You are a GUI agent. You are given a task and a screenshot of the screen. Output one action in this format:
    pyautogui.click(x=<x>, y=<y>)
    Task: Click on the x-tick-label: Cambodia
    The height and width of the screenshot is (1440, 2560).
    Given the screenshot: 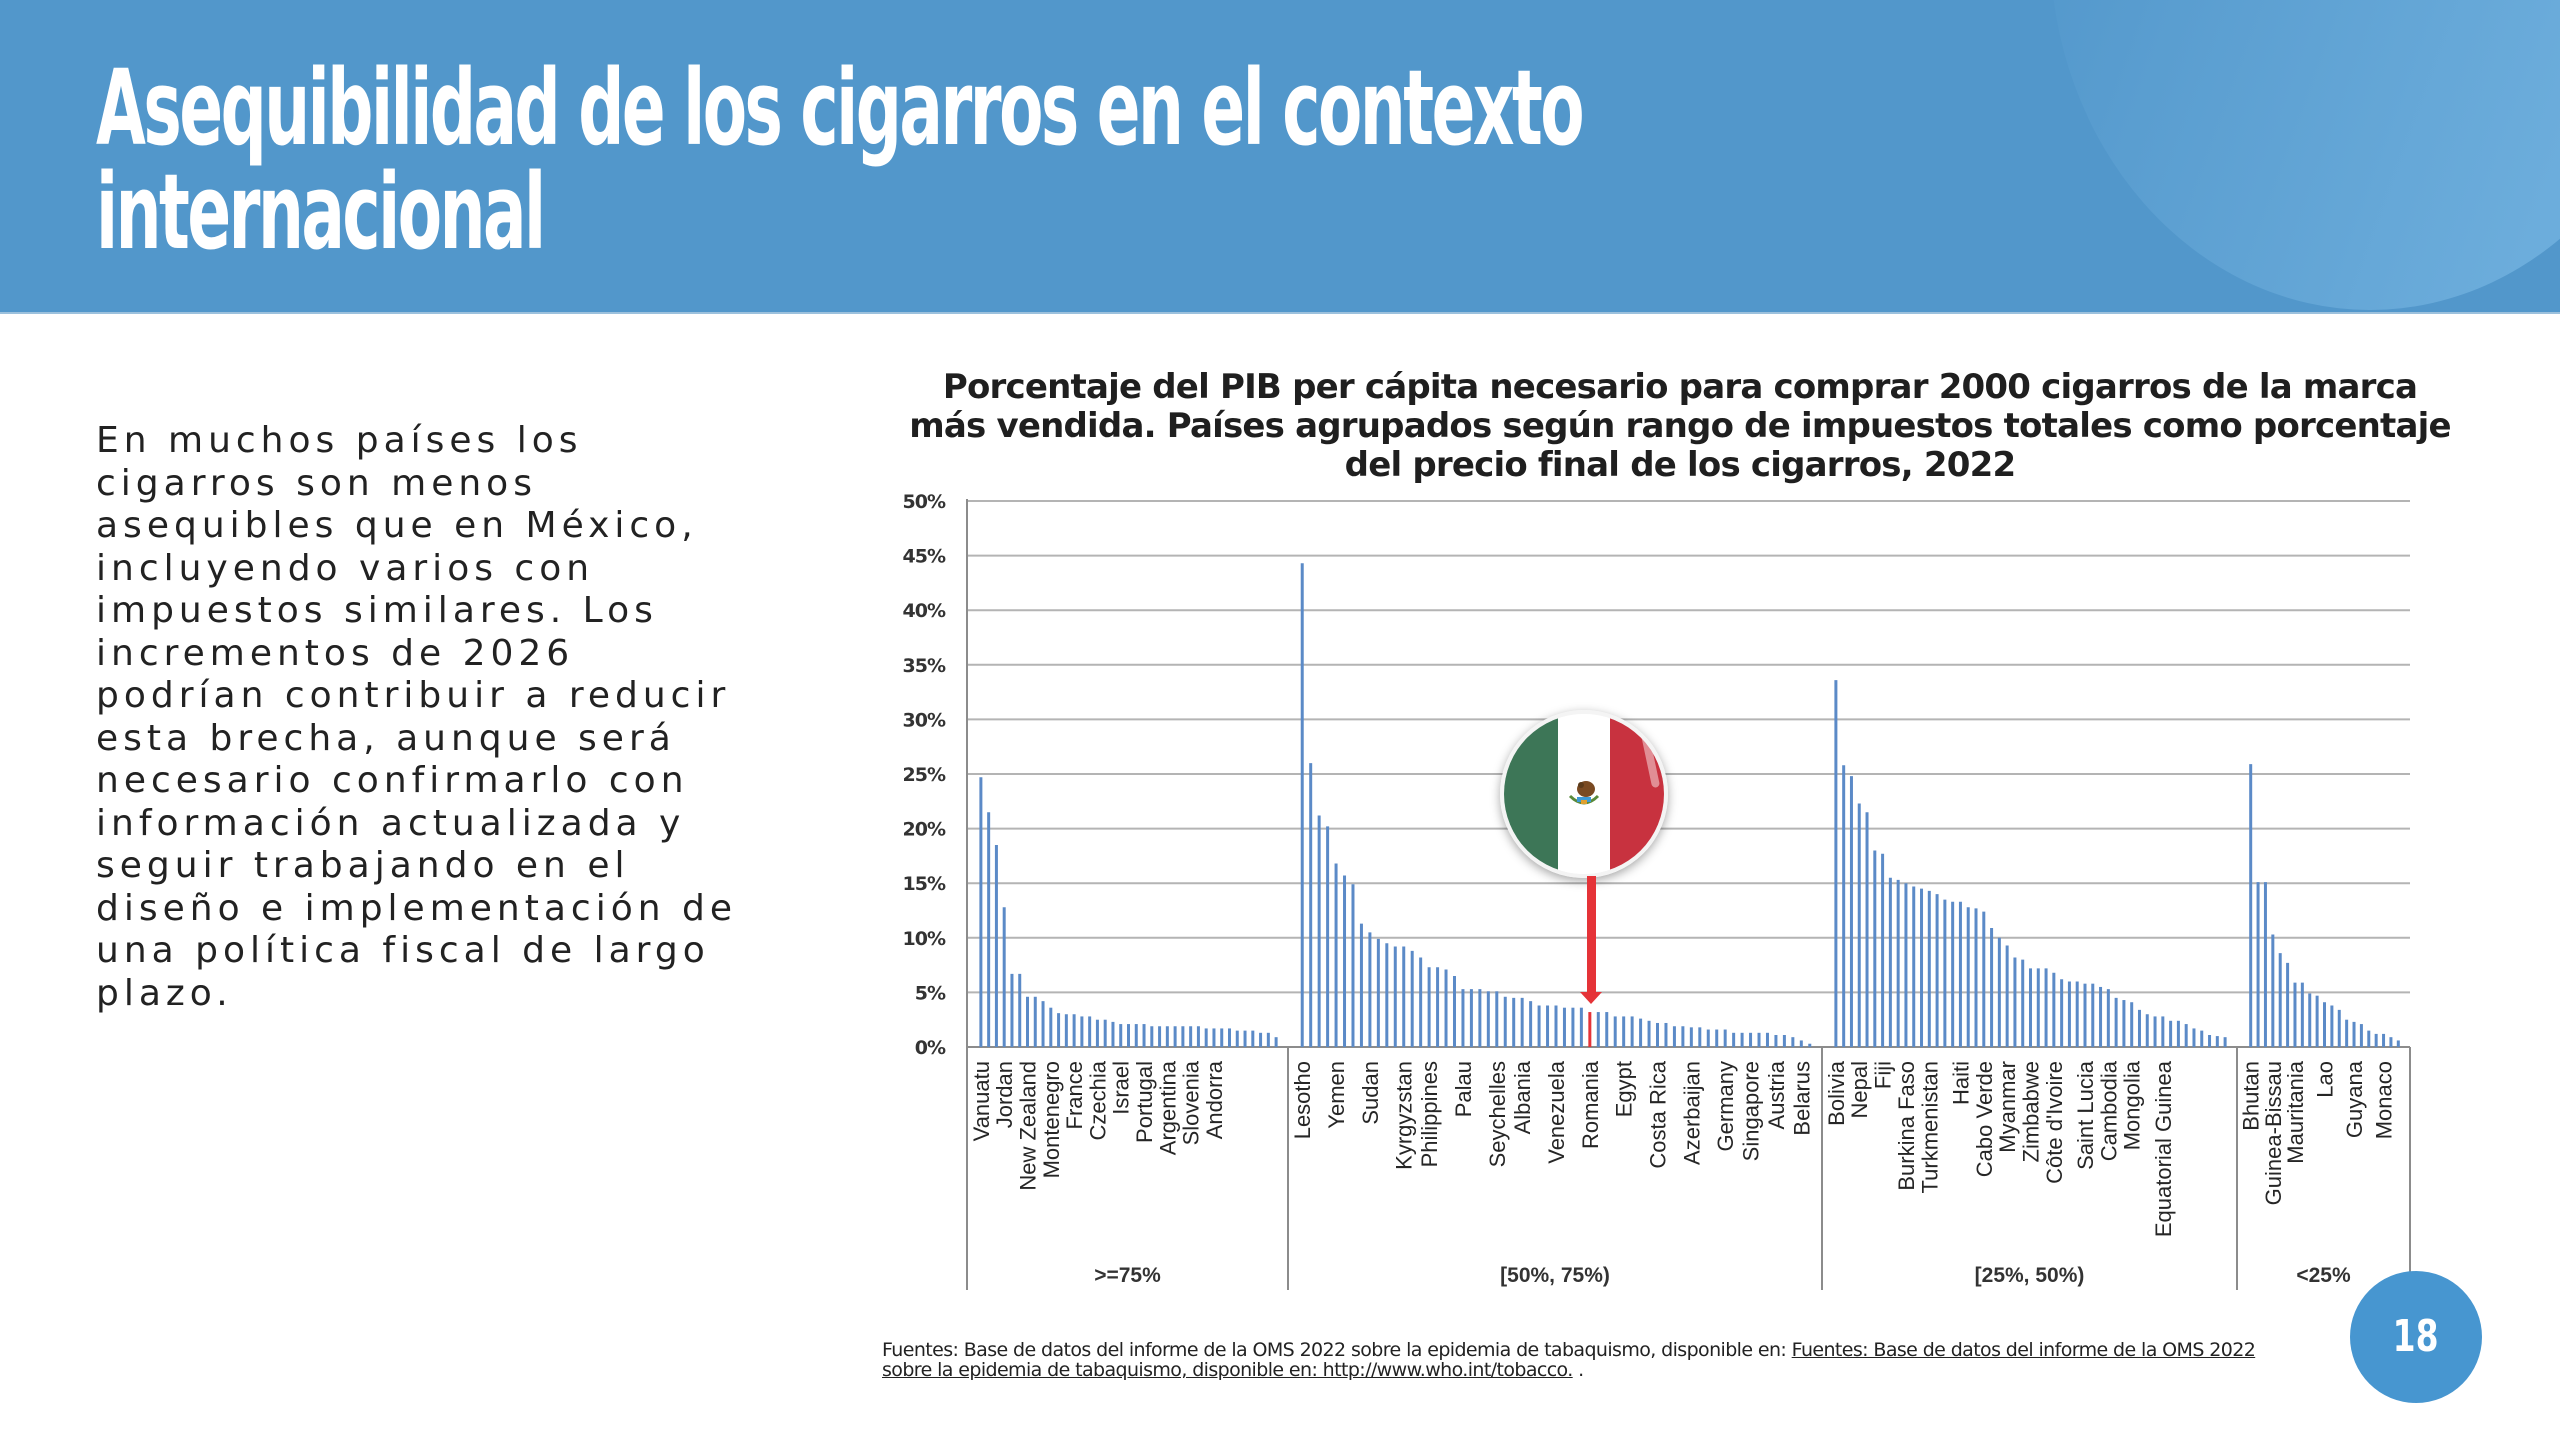 What is the action you would take?
    pyautogui.click(x=2108, y=1110)
    